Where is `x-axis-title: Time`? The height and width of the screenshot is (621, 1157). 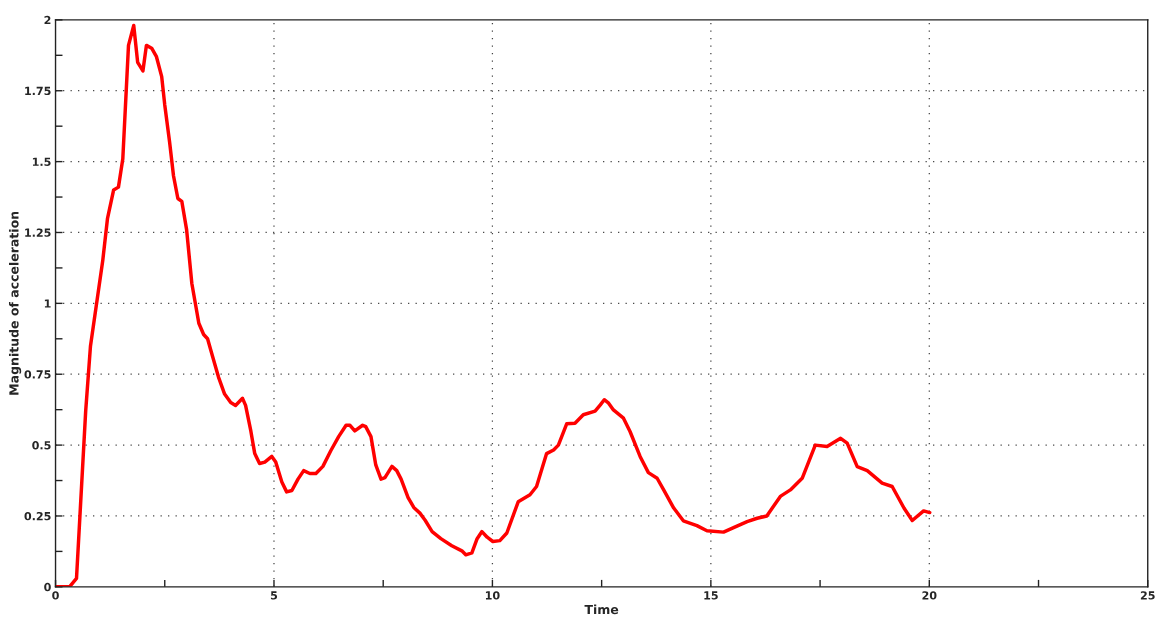 x-axis-title: Time is located at coordinates (601, 609).